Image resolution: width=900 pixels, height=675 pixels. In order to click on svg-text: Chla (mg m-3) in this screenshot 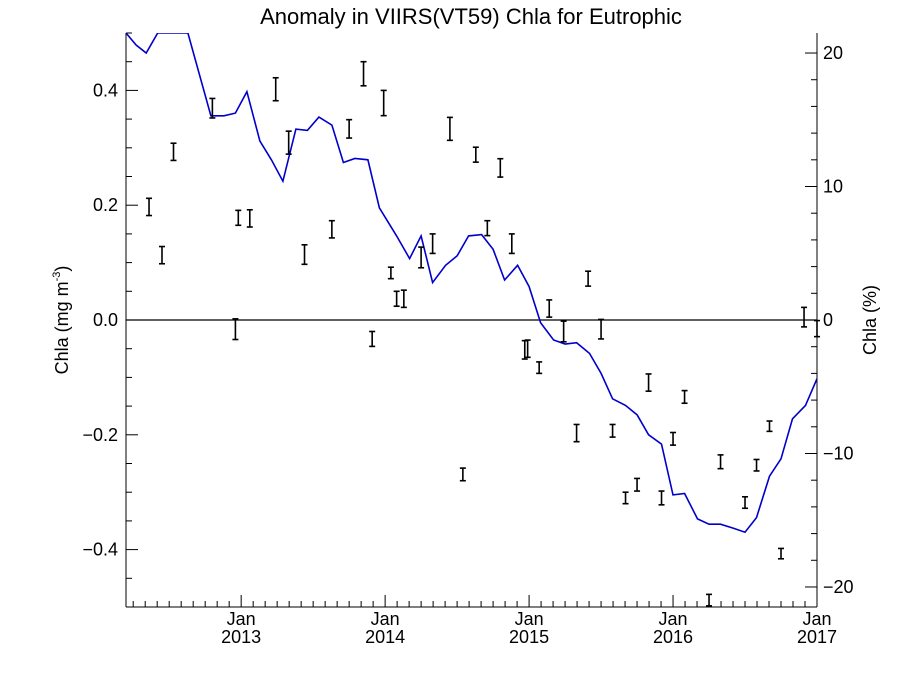, I will do `click(61, 320)`.